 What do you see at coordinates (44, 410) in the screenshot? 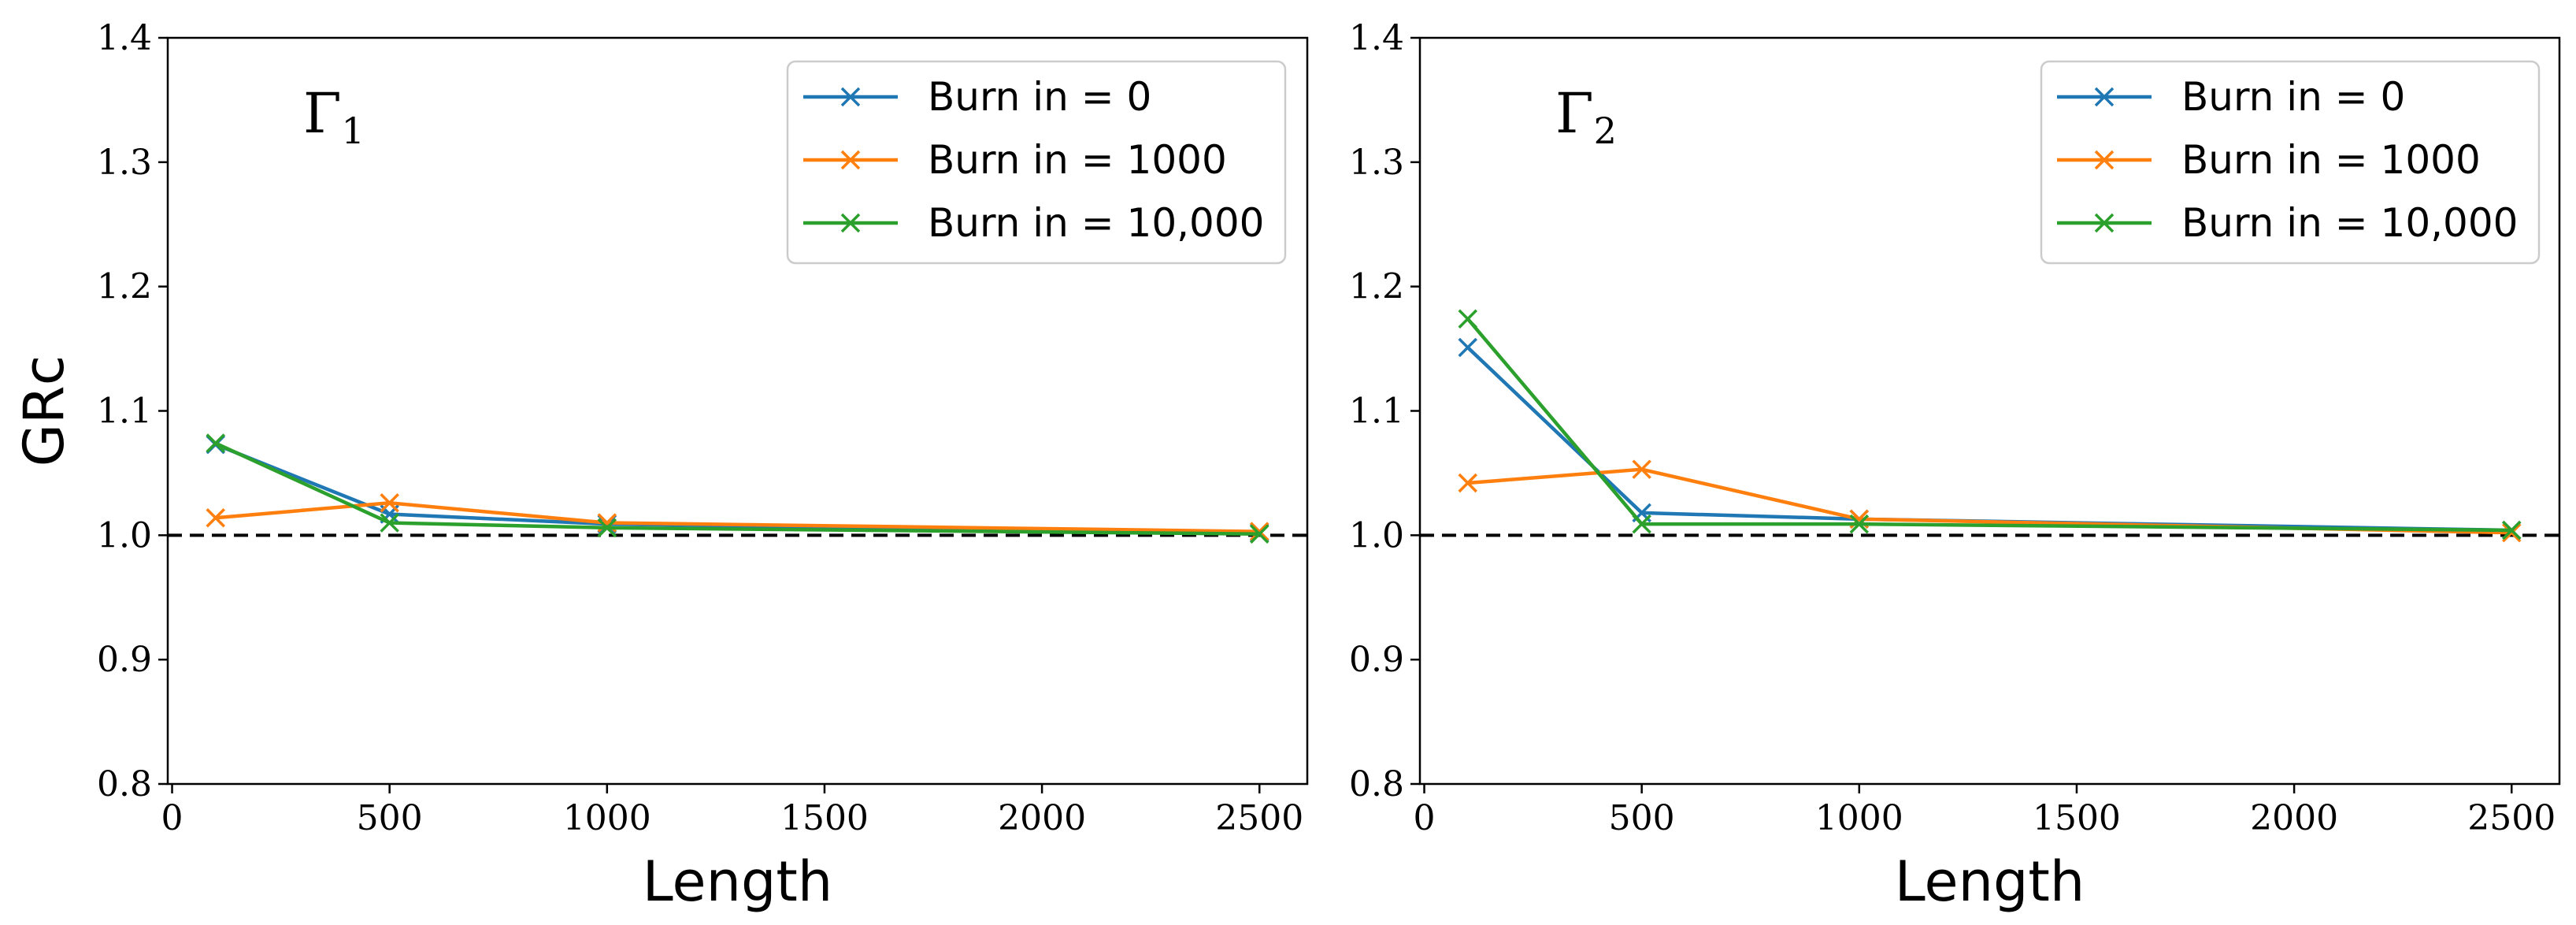
I see `y-axis-title: GRc` at bounding box center [44, 410].